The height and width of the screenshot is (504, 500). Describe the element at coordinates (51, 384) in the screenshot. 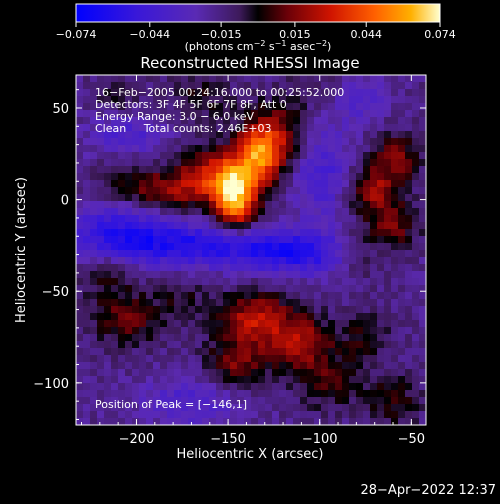

I see `y-tick-label: −100` at that location.